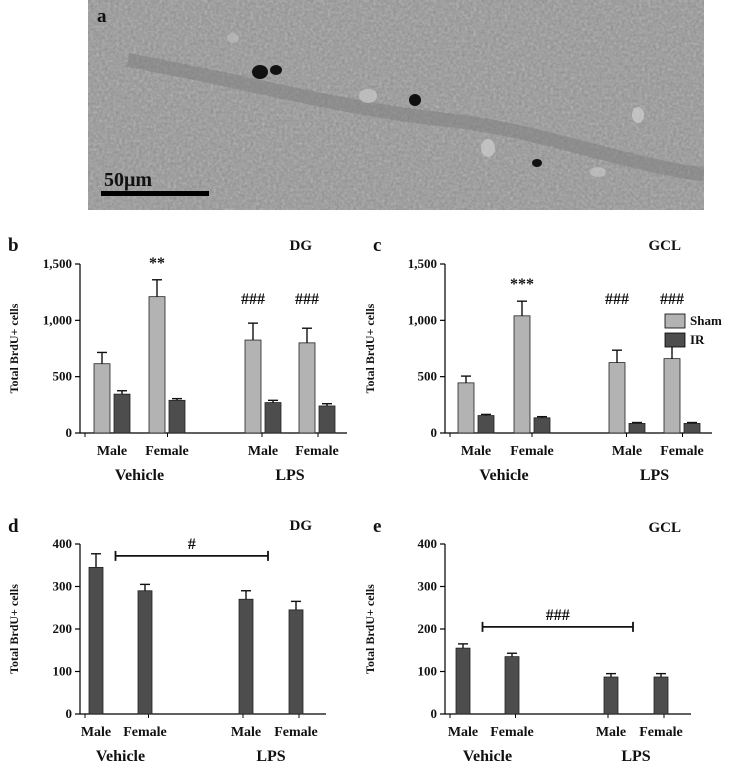 The image size is (743, 768). Describe the element at coordinates (697, 339) in the screenshot. I see `legend-label-ir: IR` at that location.